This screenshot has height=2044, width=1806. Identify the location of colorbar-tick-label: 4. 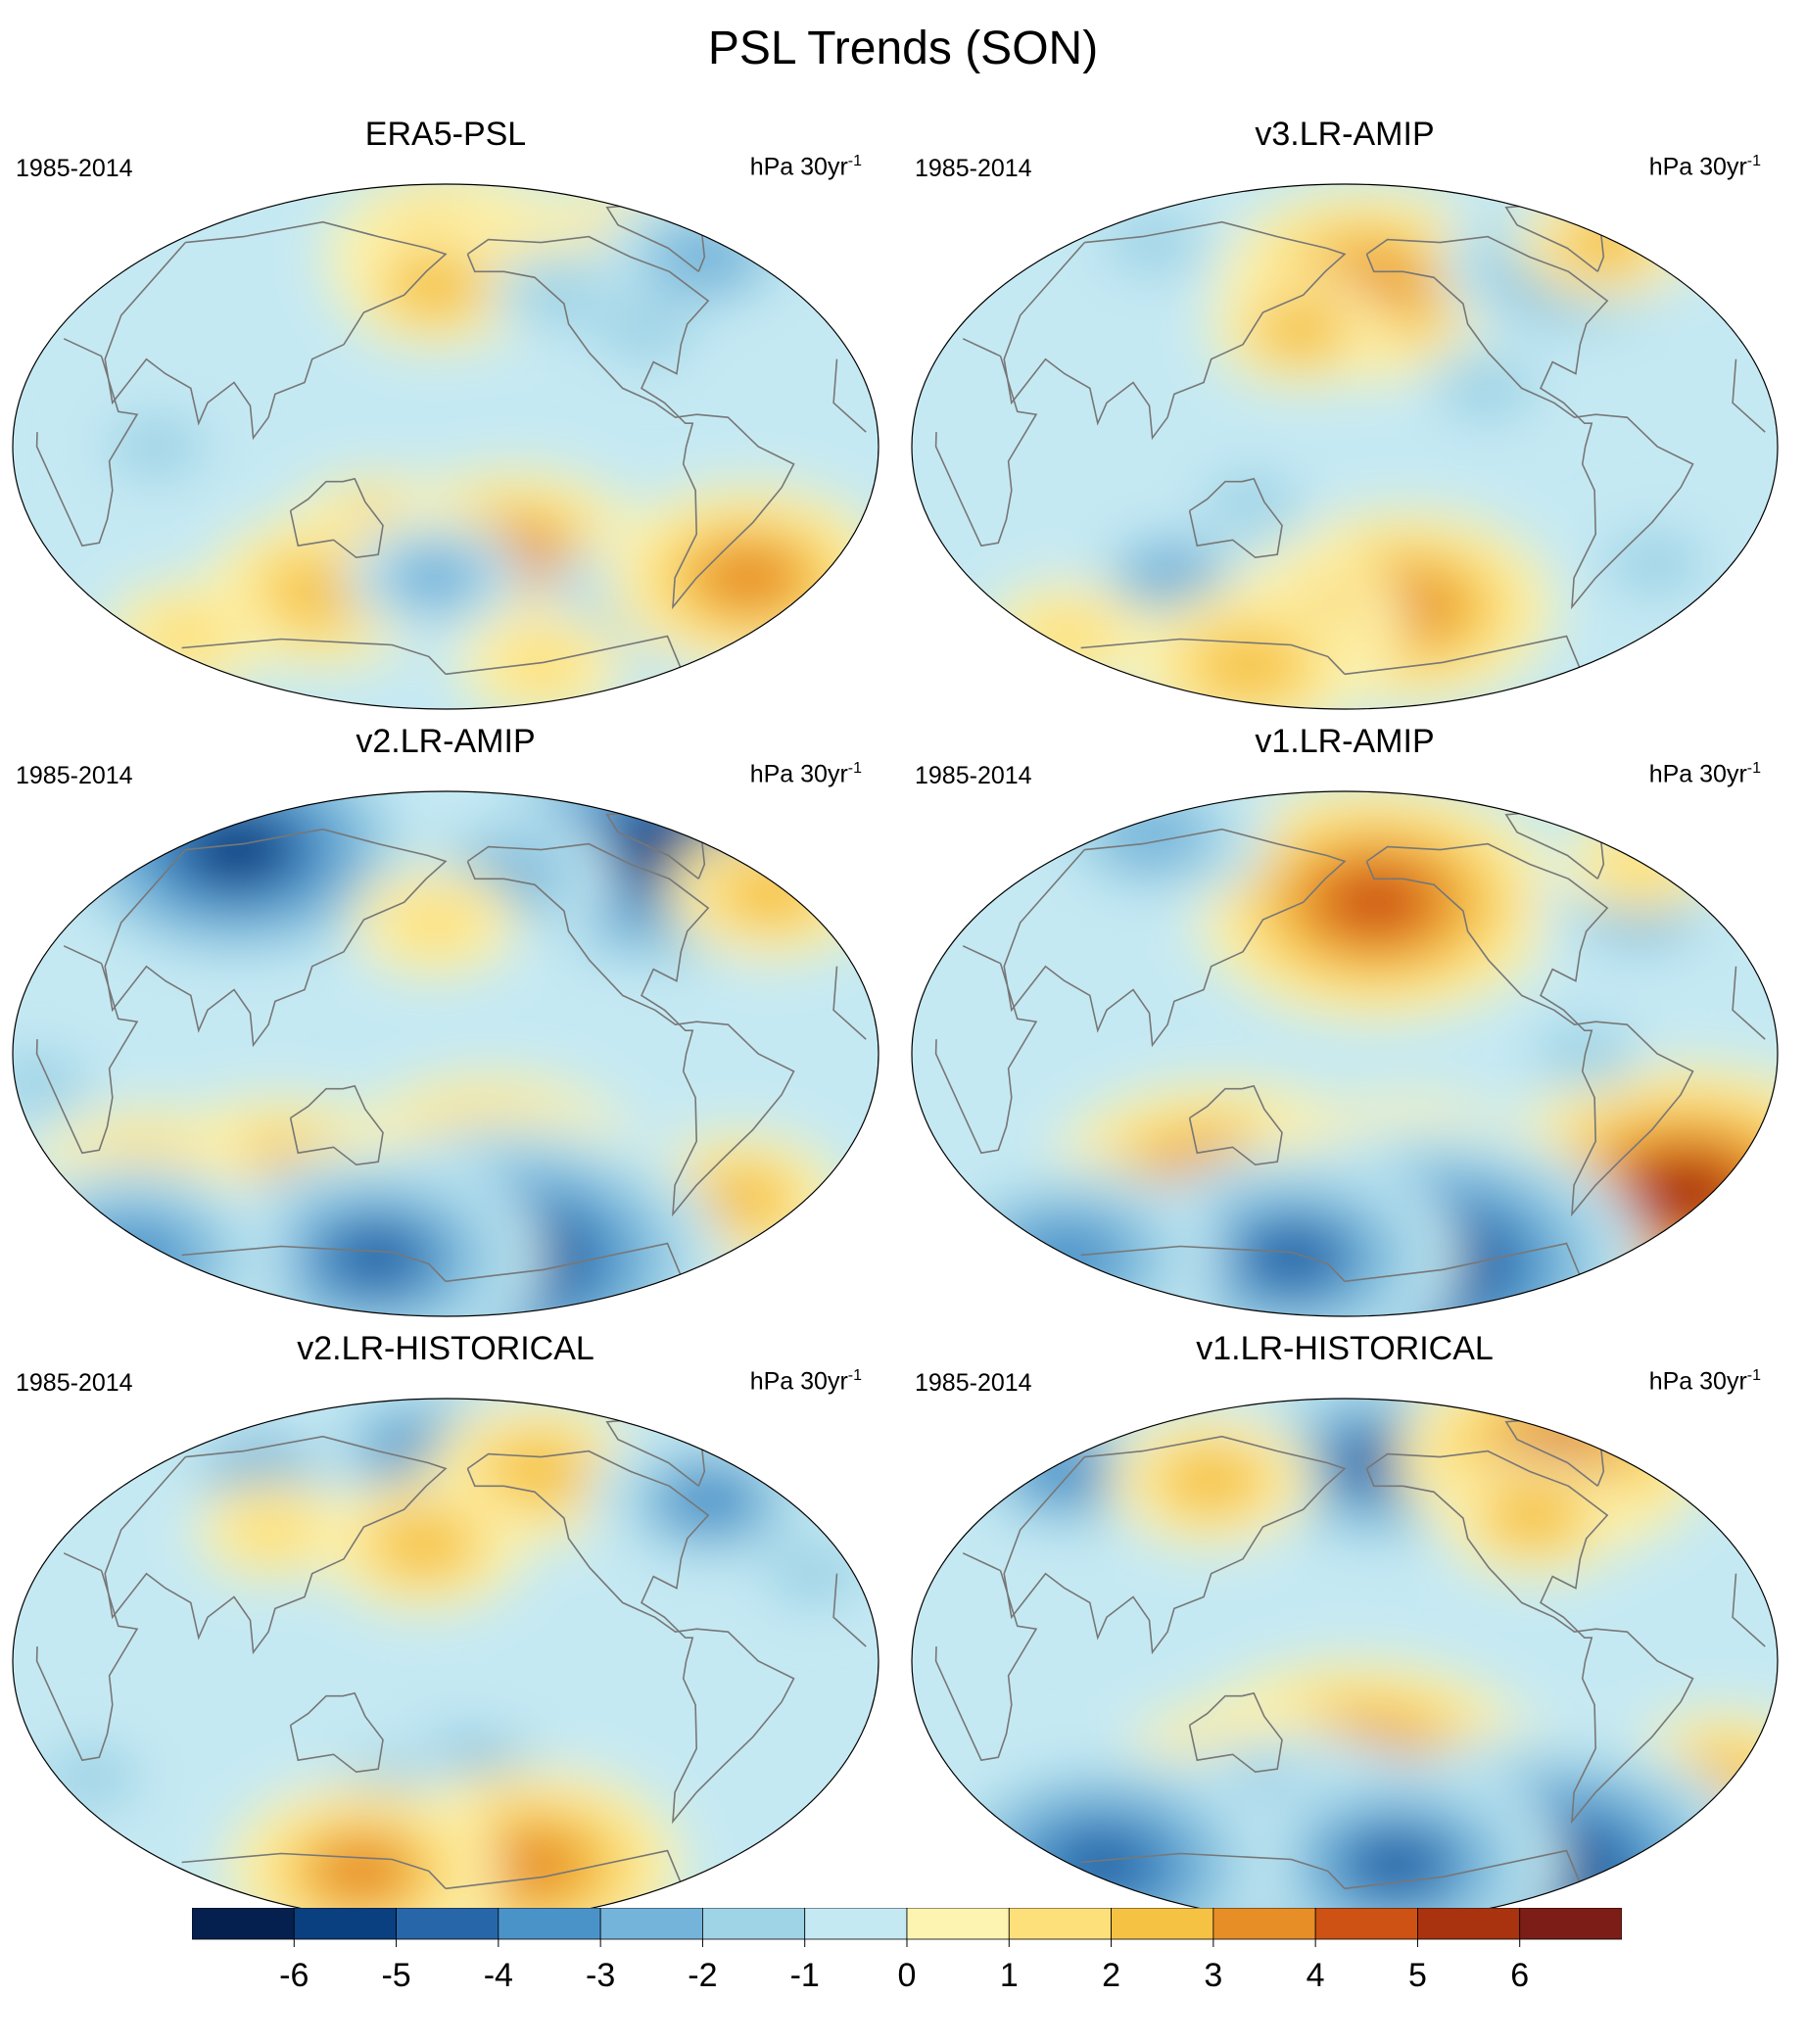
(1316, 1975).